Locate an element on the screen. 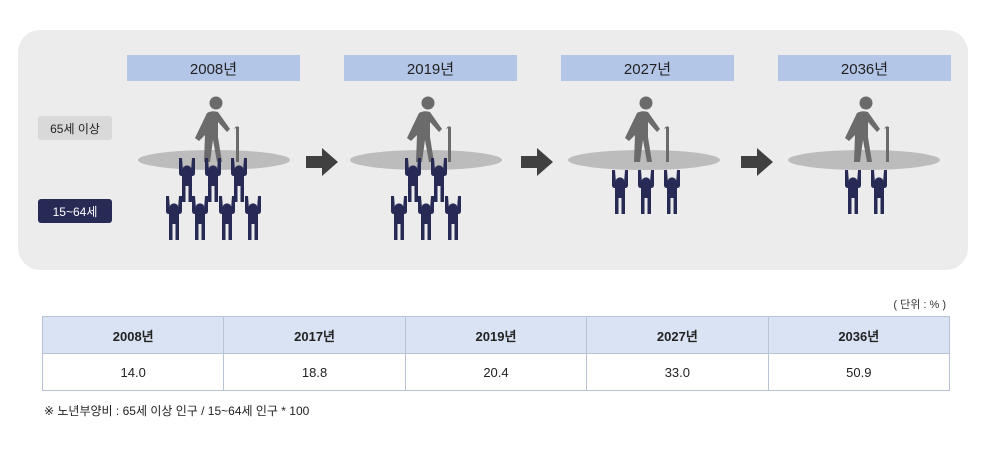 The width and height of the screenshot is (986, 449). table-cell: 50.9 is located at coordinates (859, 372).